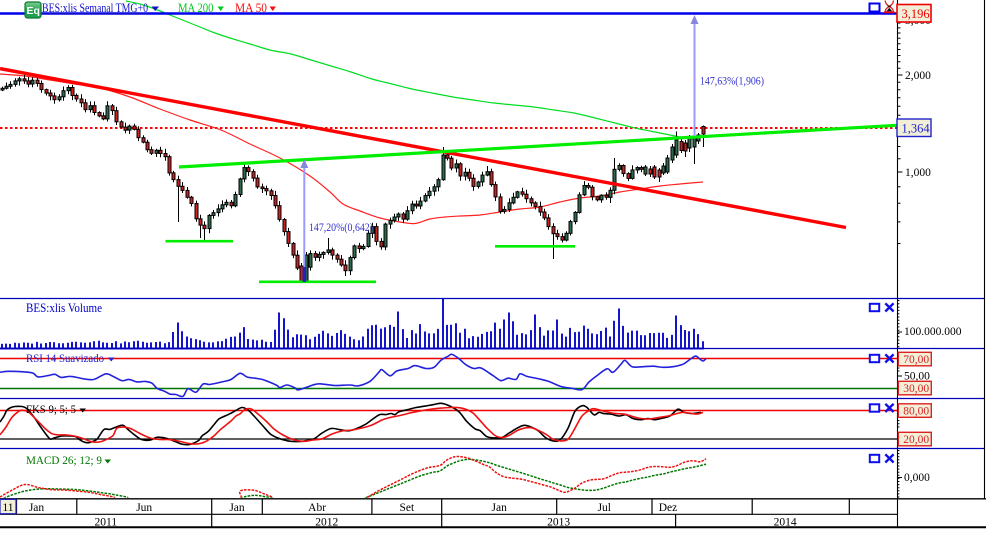 This screenshot has height=534, width=986. What do you see at coordinates (918, 173) in the screenshot?
I see `svg-text: 1,000` at bounding box center [918, 173].